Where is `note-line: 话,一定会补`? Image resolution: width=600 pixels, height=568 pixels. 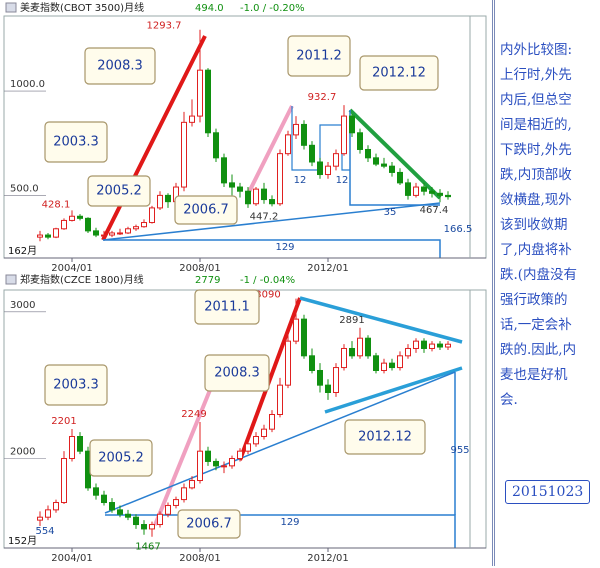
note-line: 话,一定会补 is located at coordinates (536, 325).